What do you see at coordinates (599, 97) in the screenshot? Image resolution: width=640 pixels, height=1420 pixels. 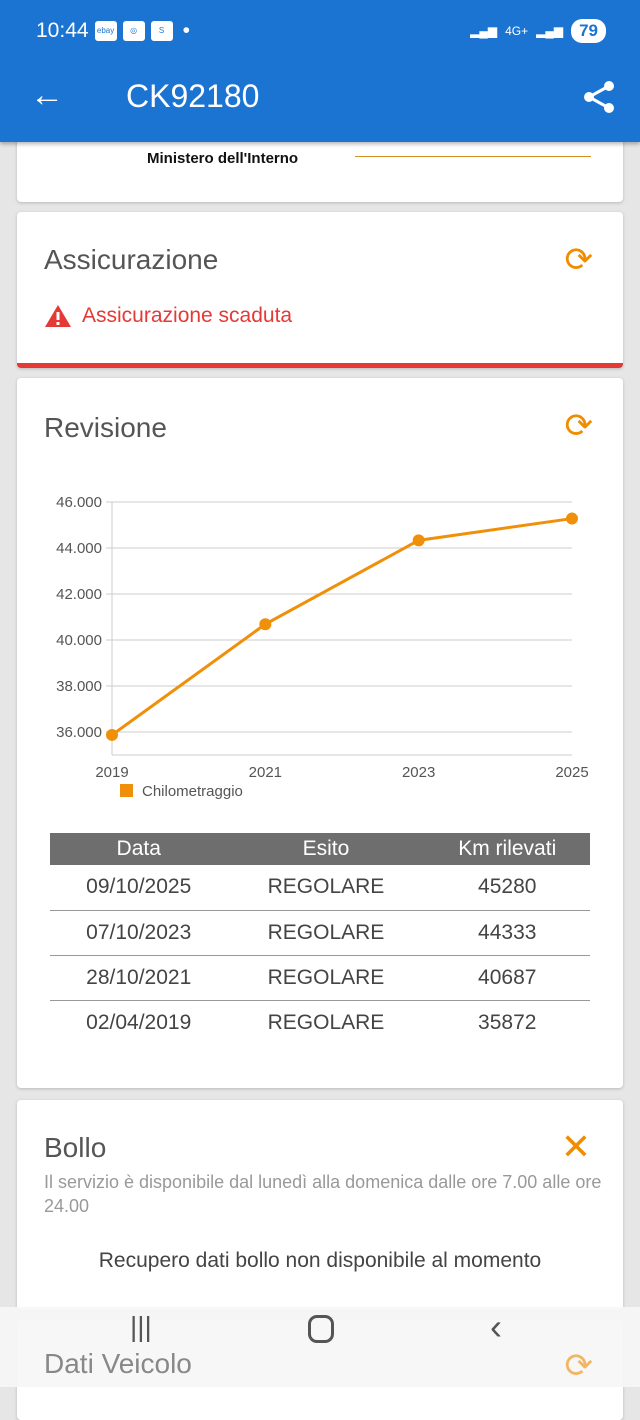 I see `share-icon` at bounding box center [599, 97].